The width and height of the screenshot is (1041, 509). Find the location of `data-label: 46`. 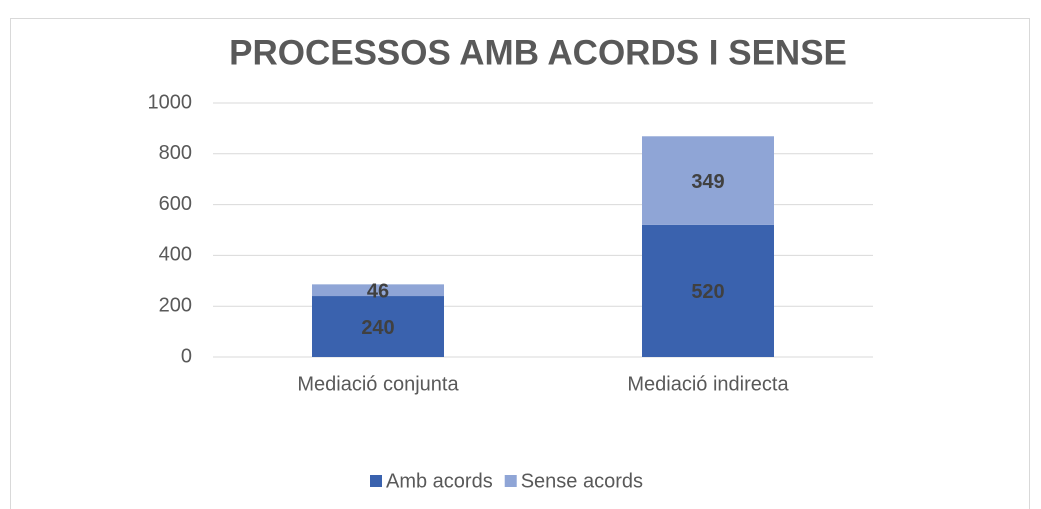

data-label: 46 is located at coordinates (378, 291).